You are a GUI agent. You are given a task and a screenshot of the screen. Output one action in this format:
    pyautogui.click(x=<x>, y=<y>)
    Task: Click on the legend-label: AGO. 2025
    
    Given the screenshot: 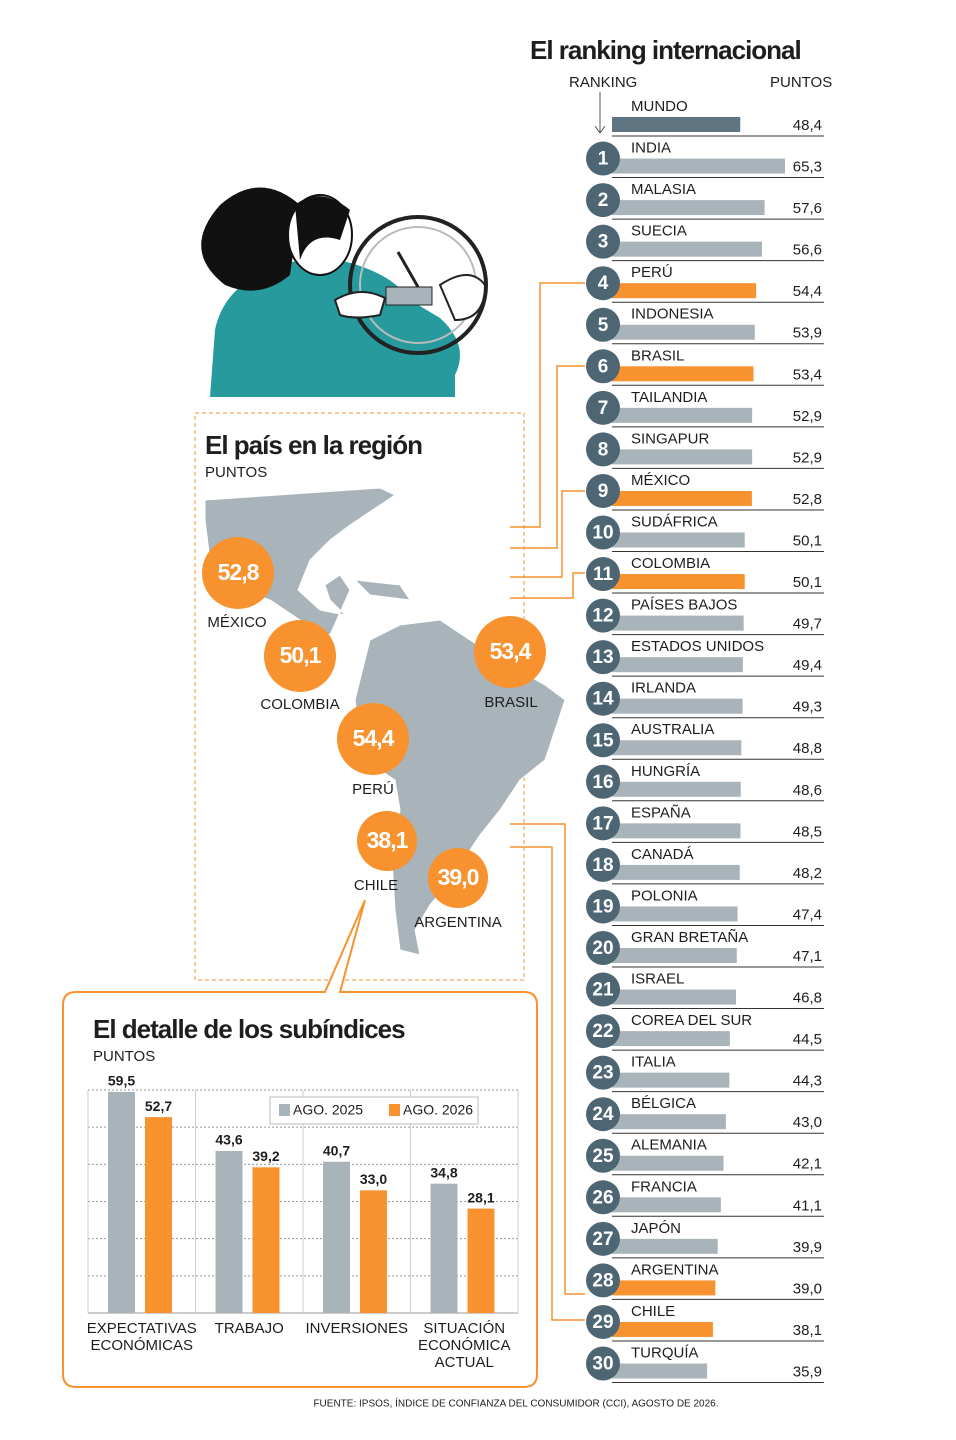 What is the action you would take?
    pyautogui.click(x=328, y=1110)
    